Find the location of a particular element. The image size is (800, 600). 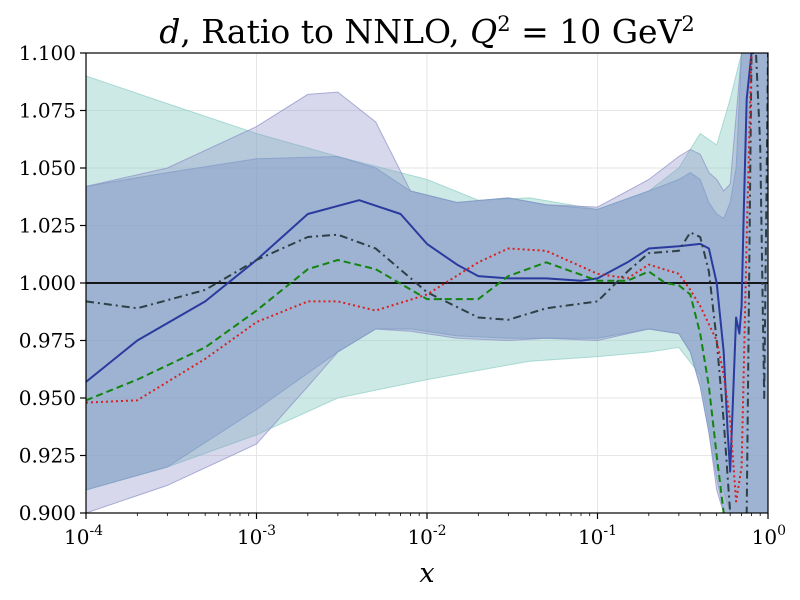

y-tick-label-6: 1.050 is located at coordinates (47, 168).